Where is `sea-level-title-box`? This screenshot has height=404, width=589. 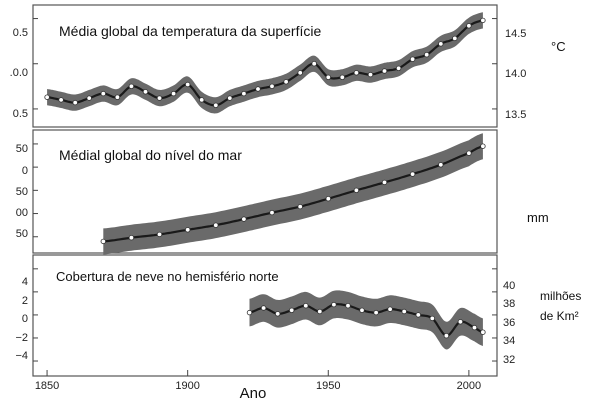 sea-level-title-box is located at coordinates (172, 154).